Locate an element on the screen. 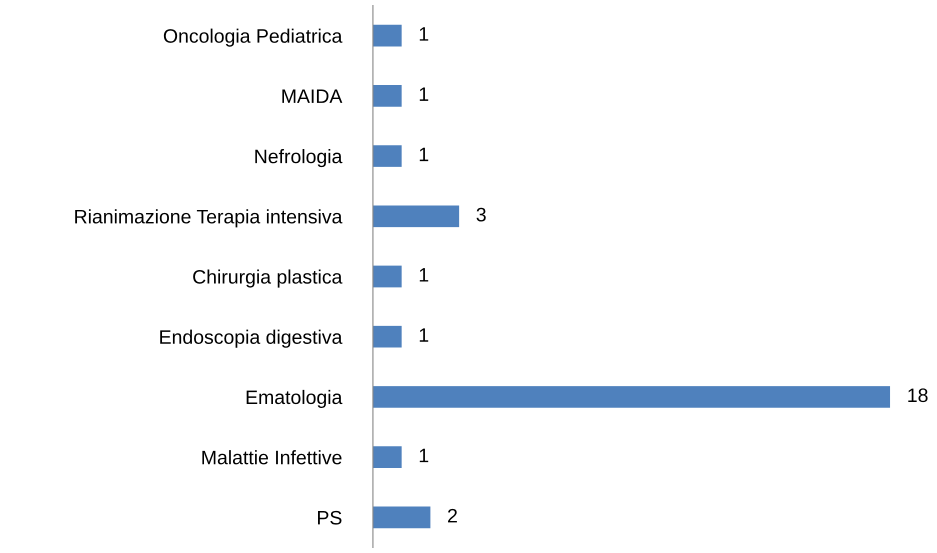 This screenshot has height=553, width=937. y-tick-label: Rianimazione Terapia intensiva is located at coordinates (208, 218).